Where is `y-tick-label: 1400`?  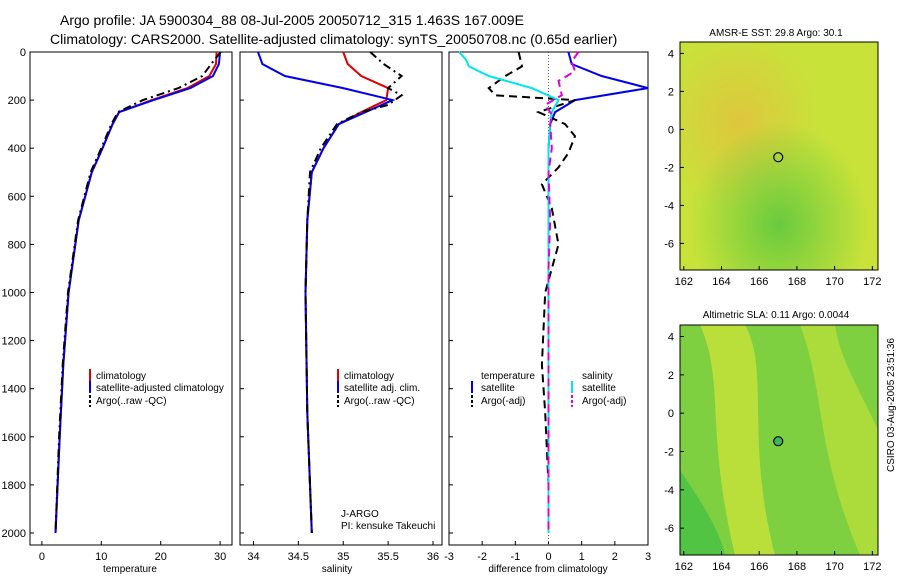
y-tick-label: 1400 is located at coordinates (14, 390).